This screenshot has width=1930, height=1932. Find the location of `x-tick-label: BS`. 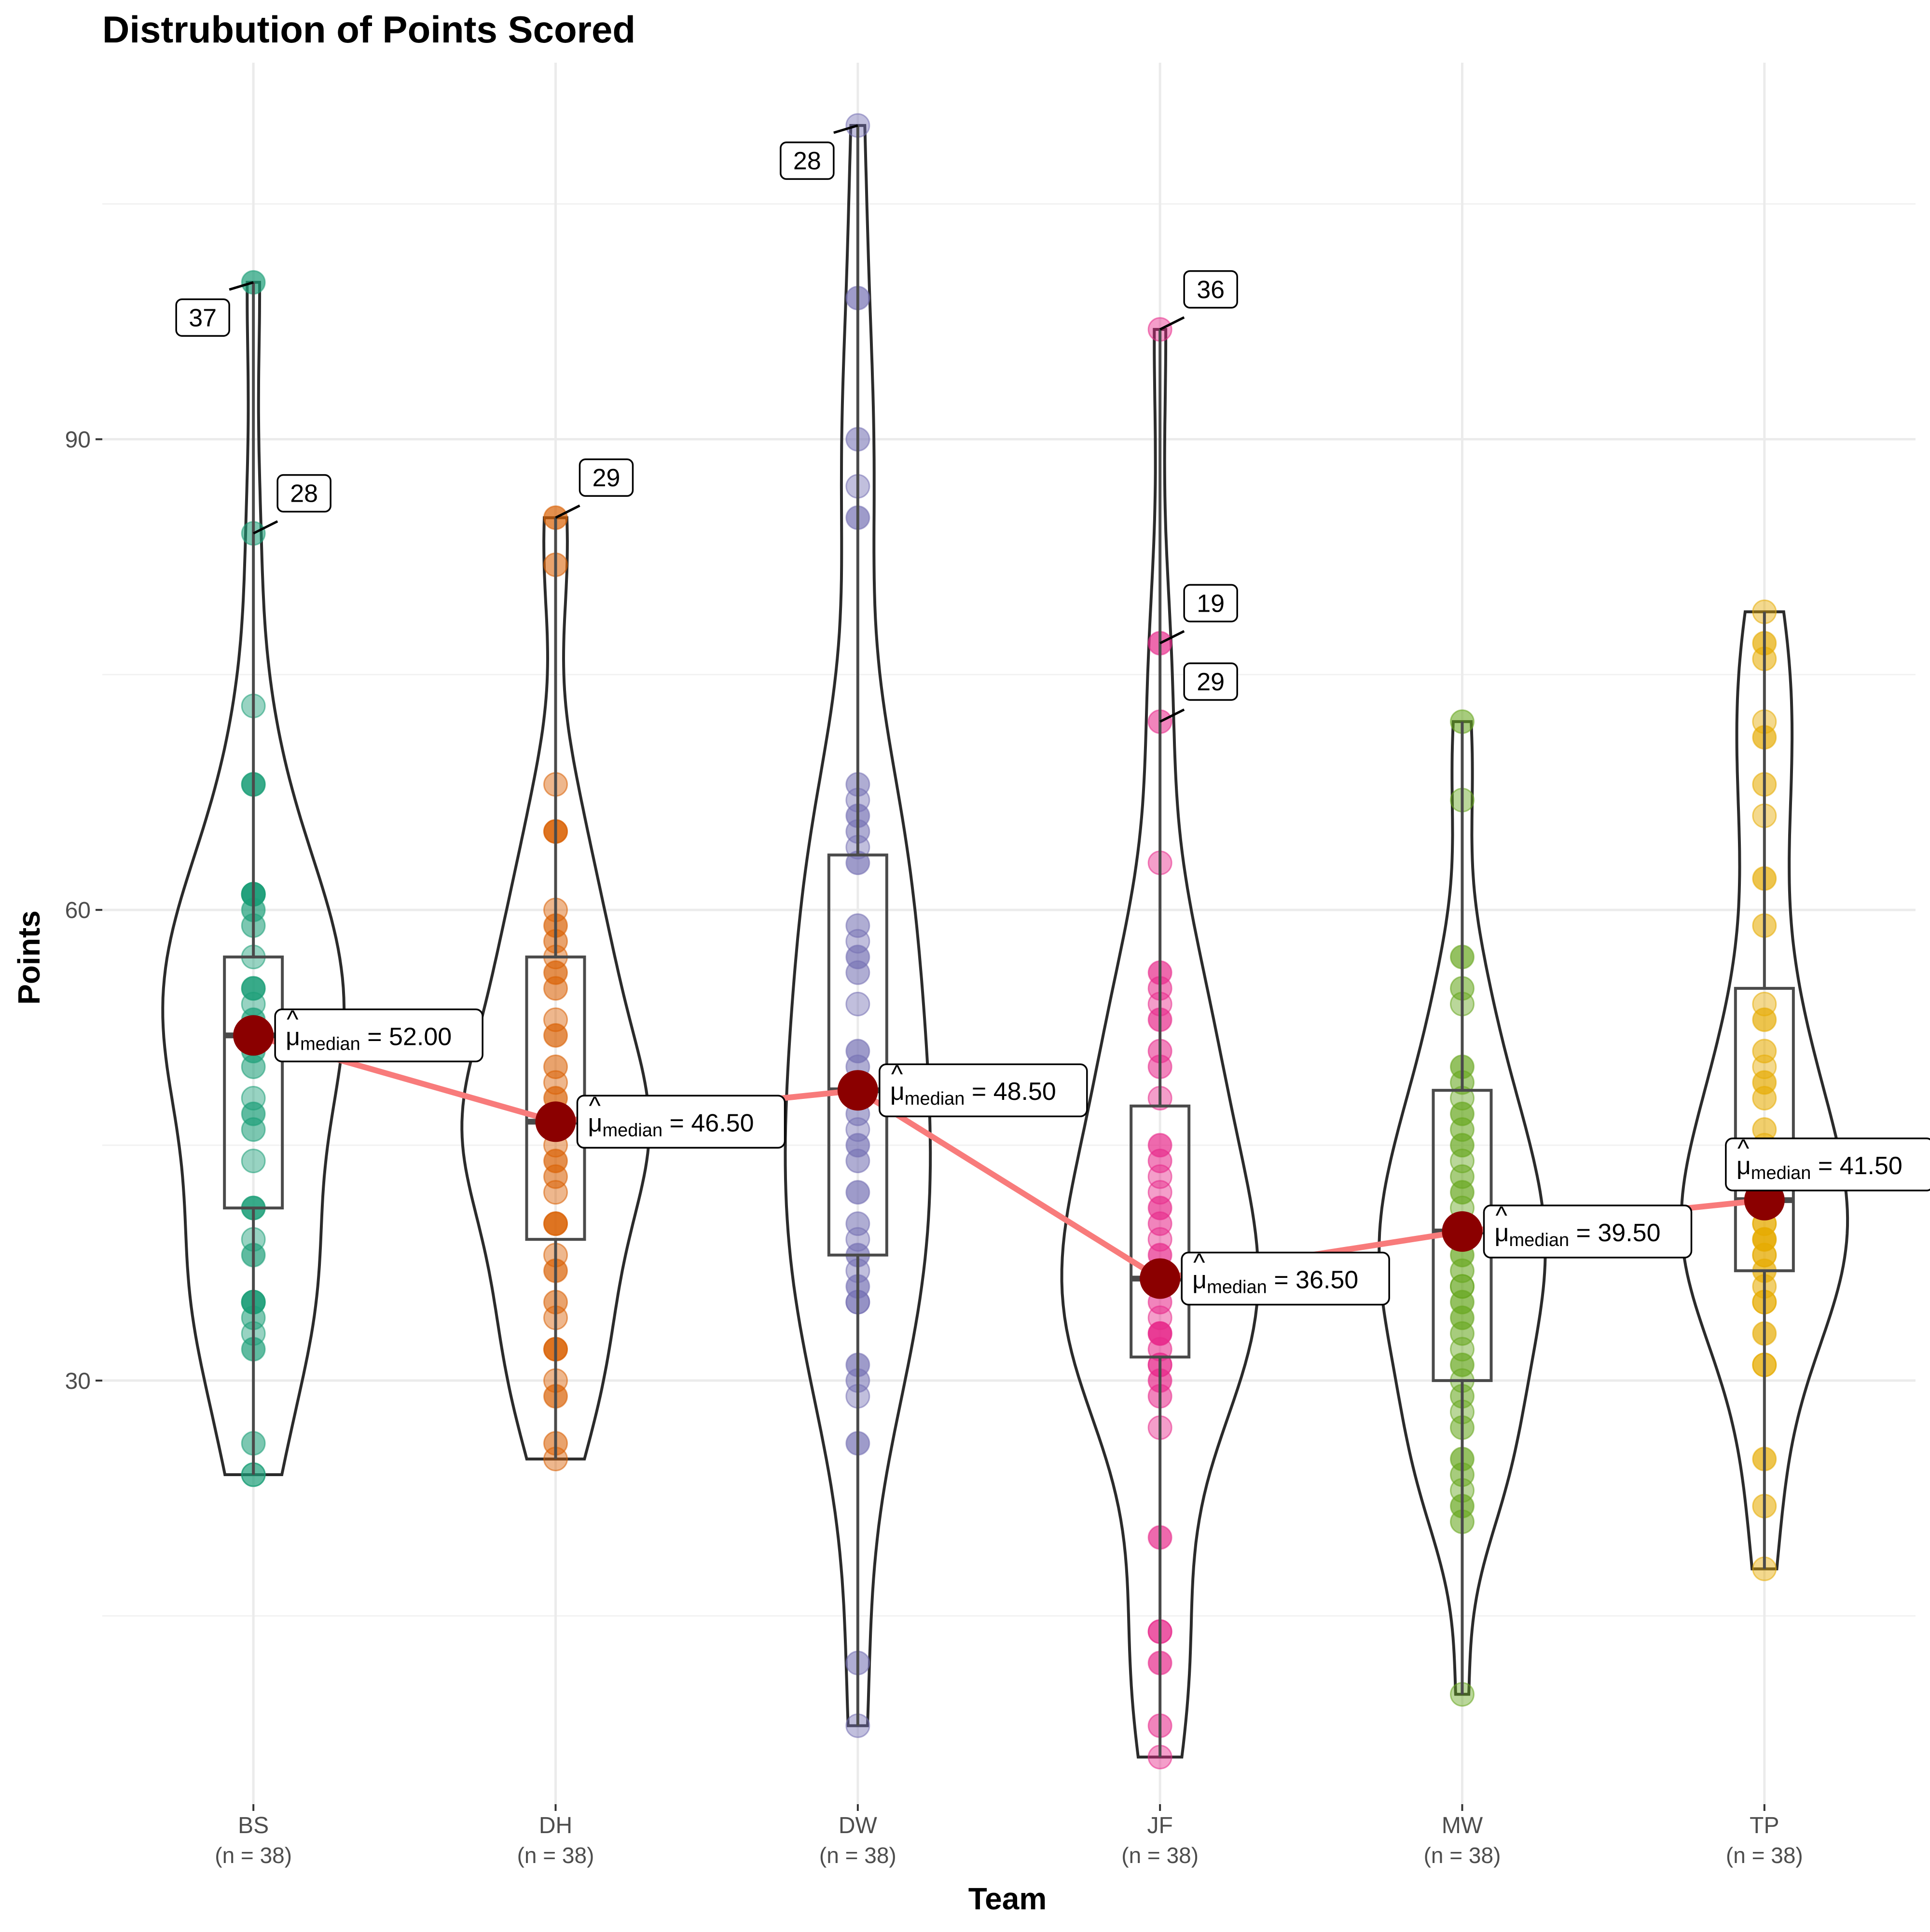

x-tick-label: BS is located at coordinates (253, 1826).